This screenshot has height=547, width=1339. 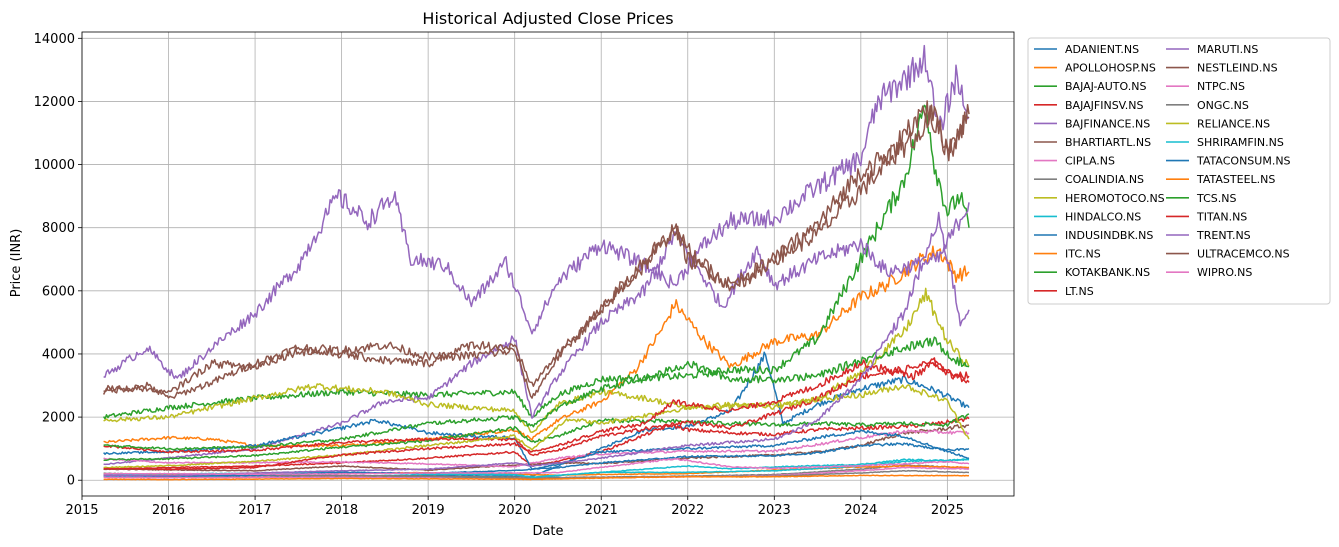 What do you see at coordinates (1090, 161) in the screenshot?
I see `legend-entry-label: CIPLA.NS` at bounding box center [1090, 161].